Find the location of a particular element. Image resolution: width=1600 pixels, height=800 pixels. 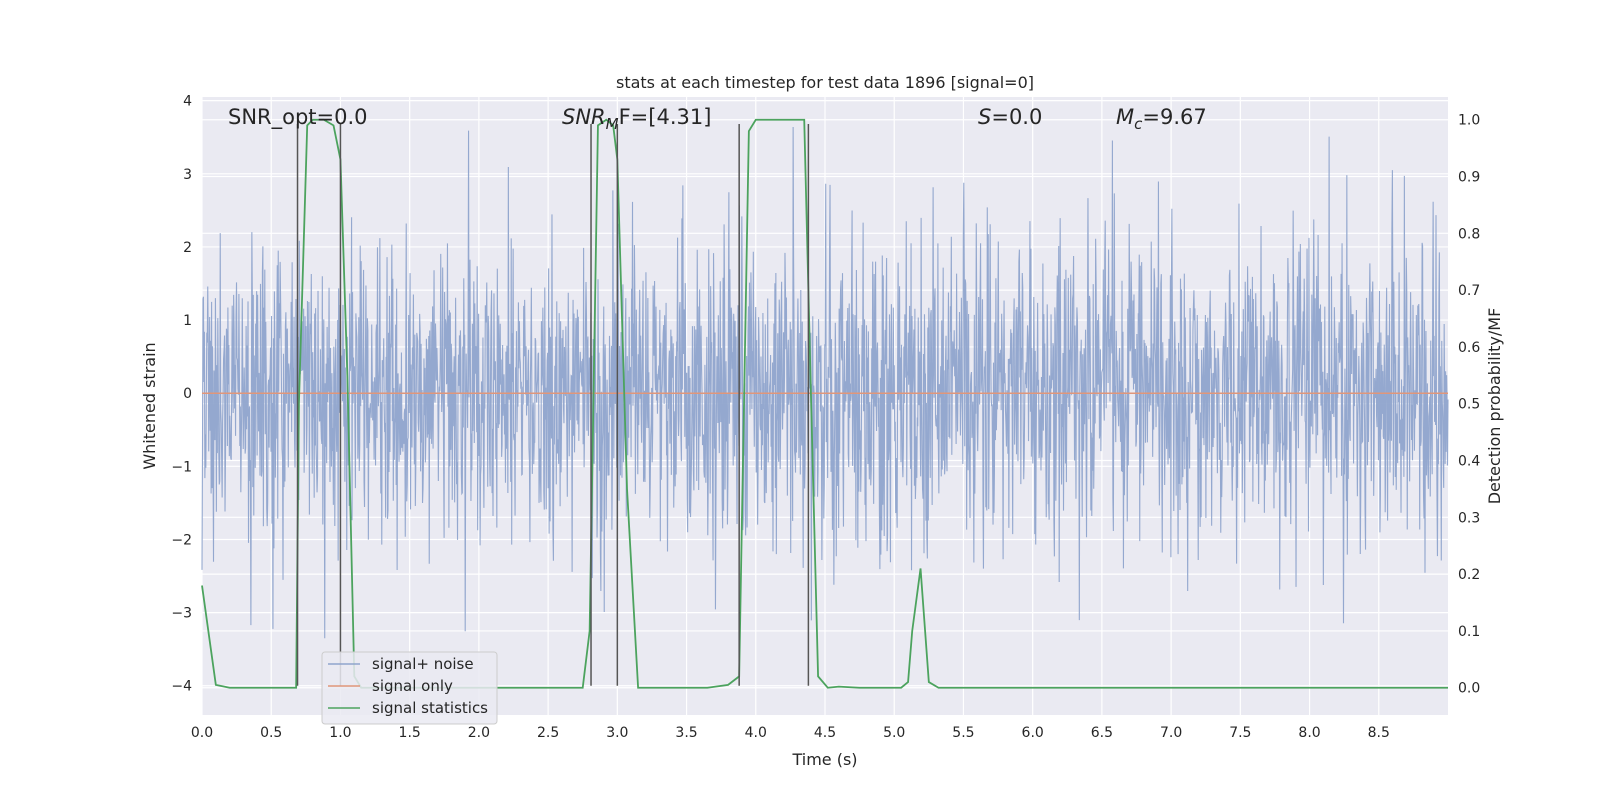

y-left-tick-label: −1 is located at coordinates (181, 467).